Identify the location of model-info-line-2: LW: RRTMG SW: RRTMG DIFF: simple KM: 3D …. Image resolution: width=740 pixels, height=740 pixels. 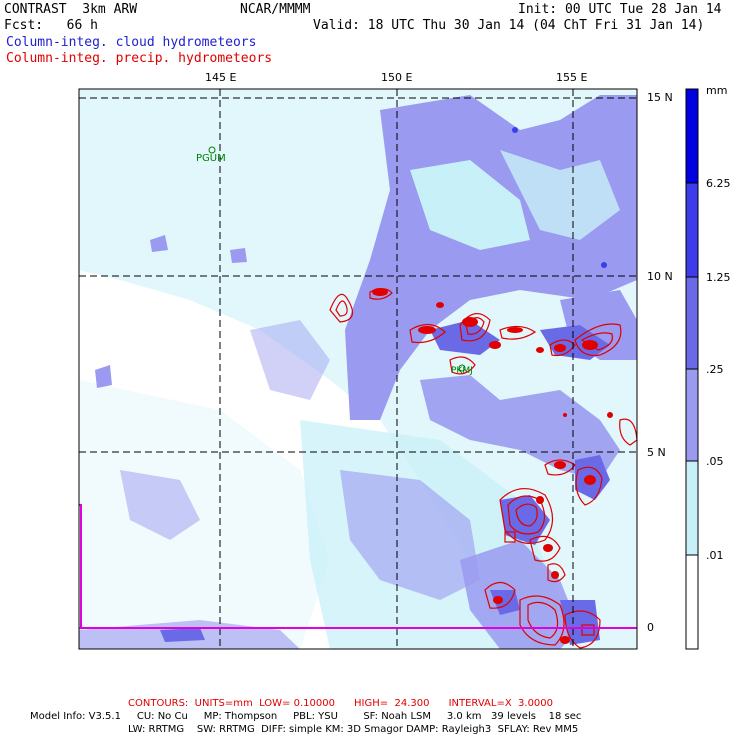
(353, 729).